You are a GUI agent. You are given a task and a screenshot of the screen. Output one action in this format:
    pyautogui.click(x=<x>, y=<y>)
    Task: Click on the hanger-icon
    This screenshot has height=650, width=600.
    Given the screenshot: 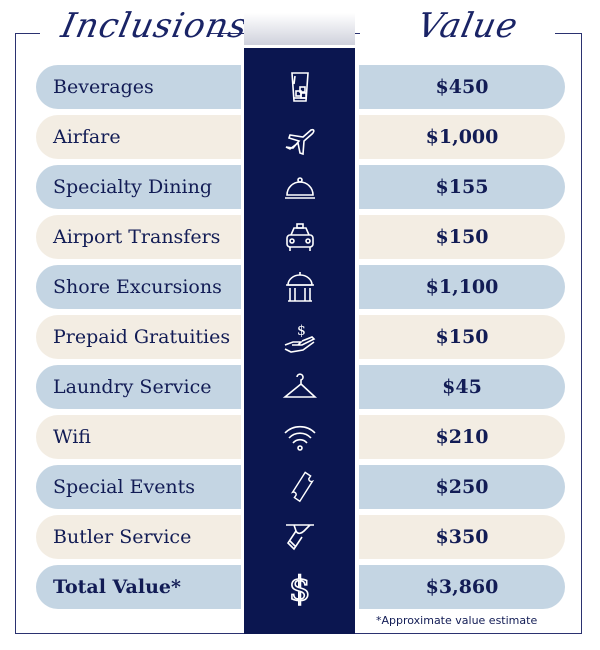 What is the action you would take?
    pyautogui.click(x=300, y=387)
    